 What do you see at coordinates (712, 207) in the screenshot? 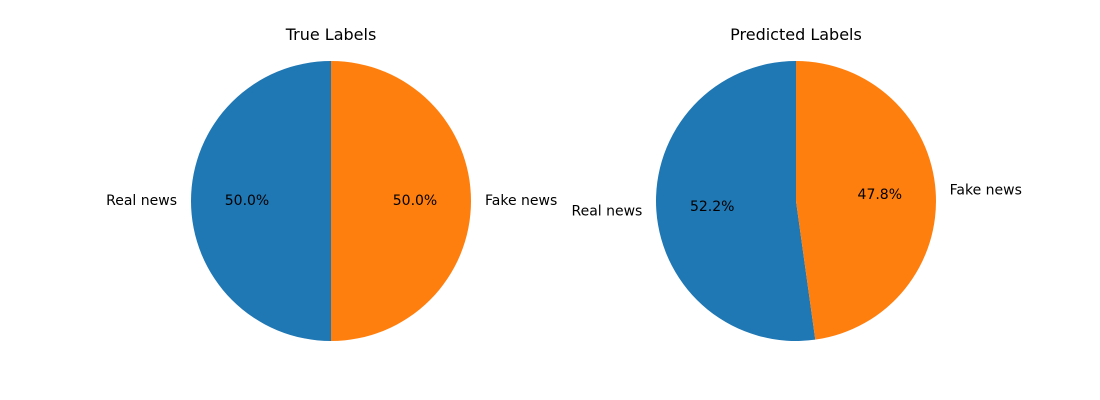
I see `percent-label: 52.2%` at bounding box center [712, 207].